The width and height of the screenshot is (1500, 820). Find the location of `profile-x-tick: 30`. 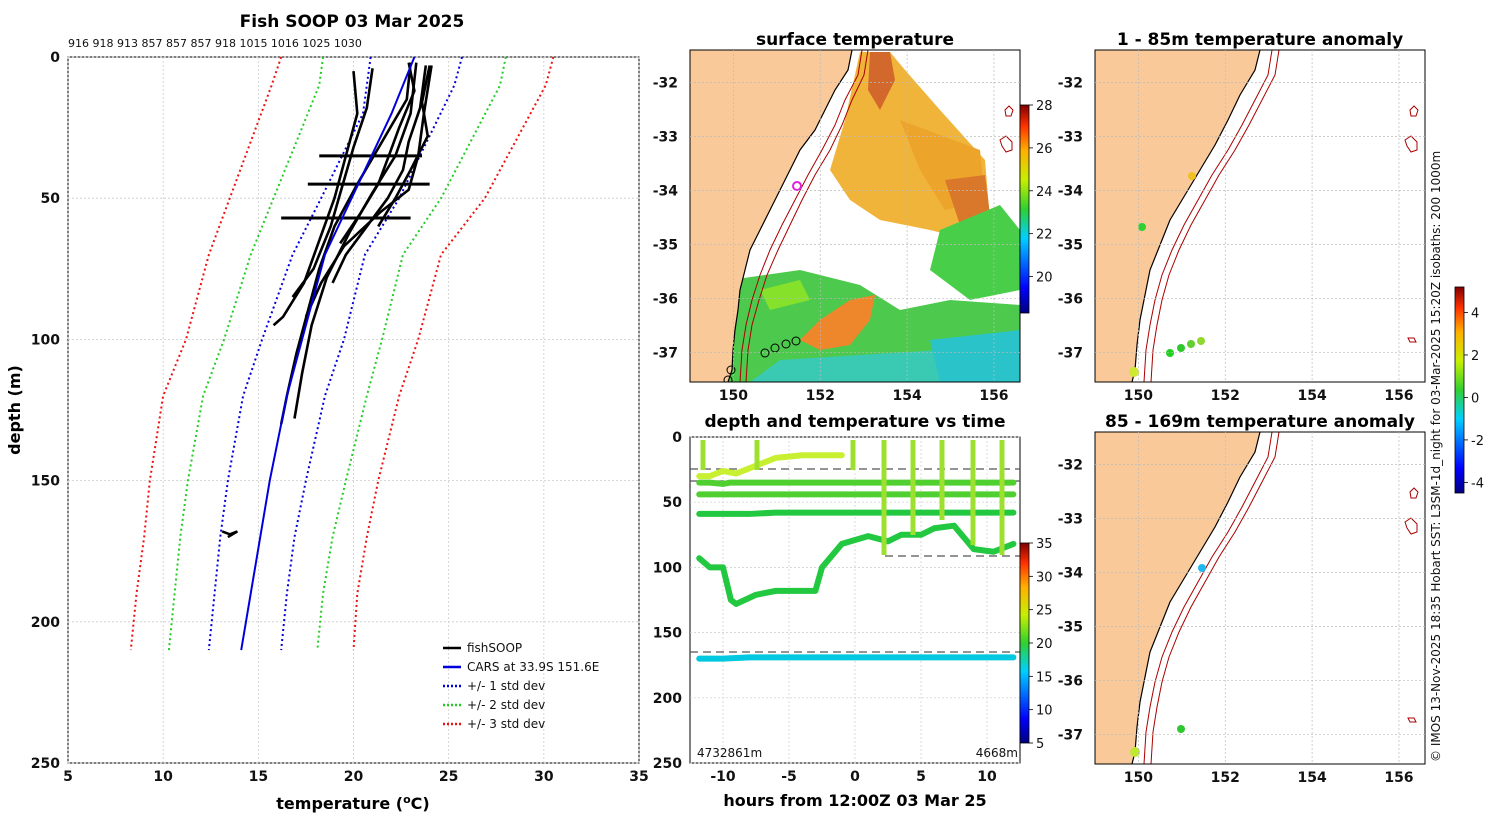

profile-x-tick: 30 is located at coordinates (544, 777).